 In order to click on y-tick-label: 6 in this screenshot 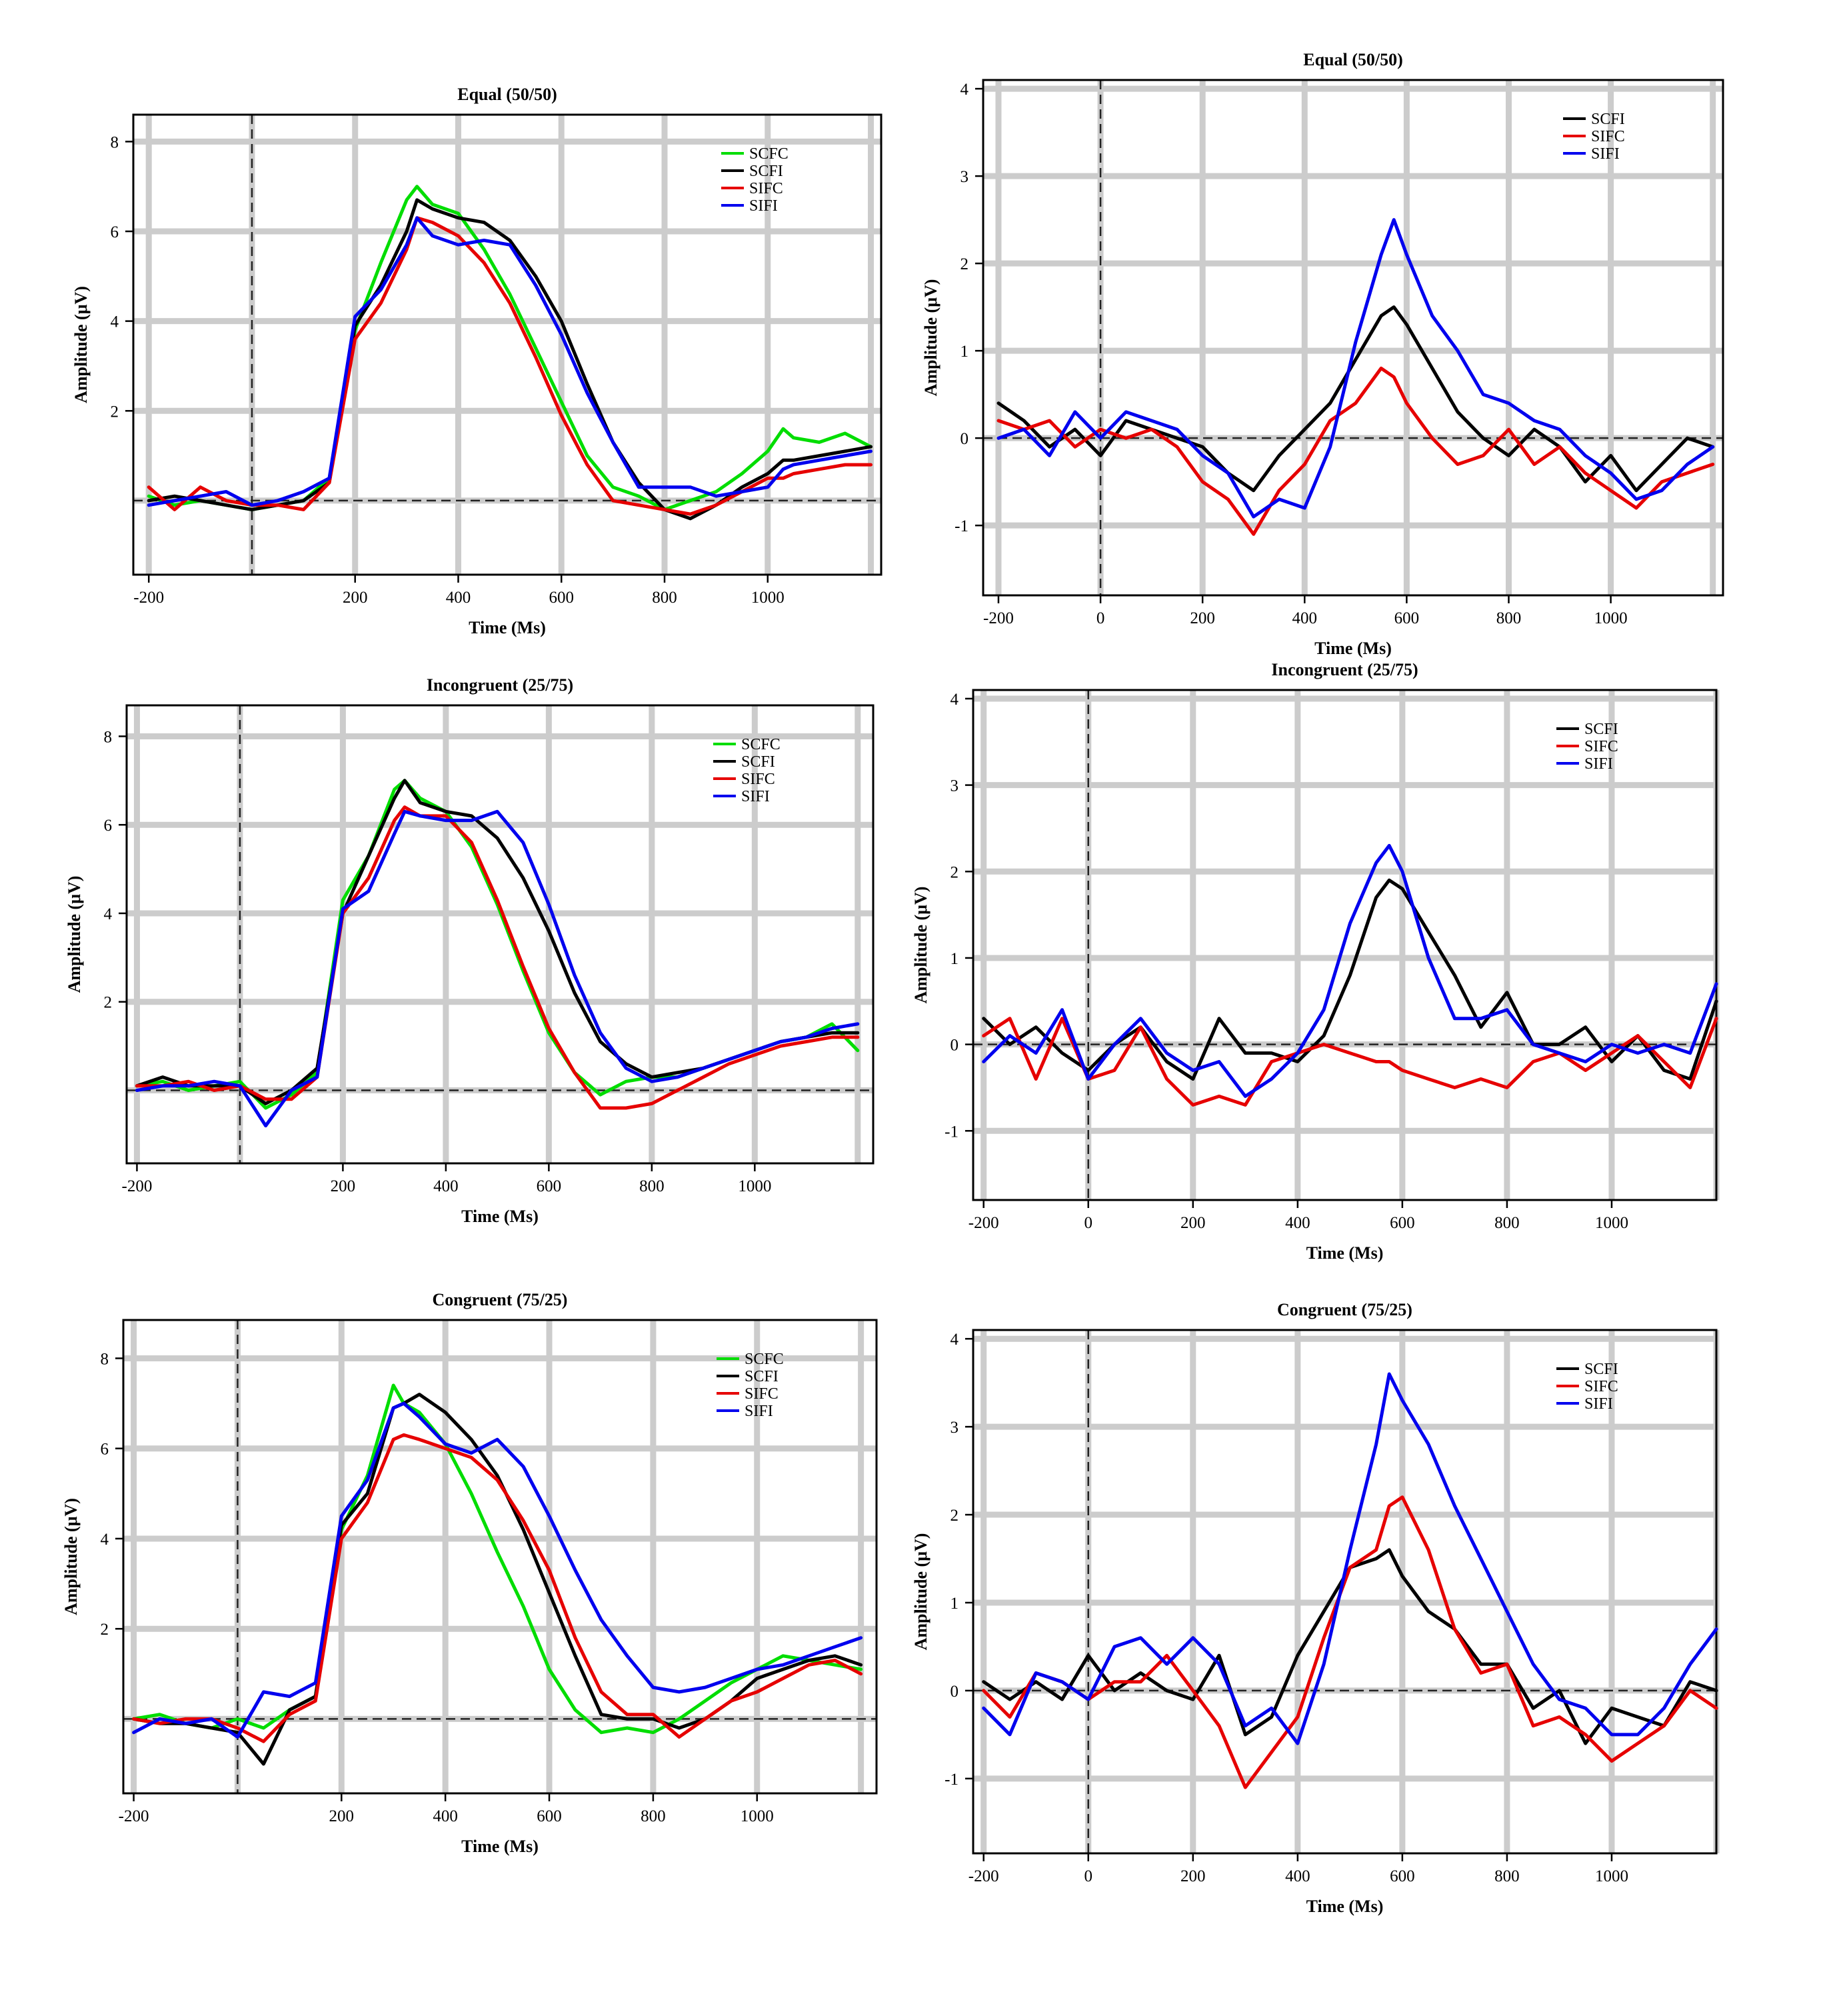, I will do `click(105, 1450)`.